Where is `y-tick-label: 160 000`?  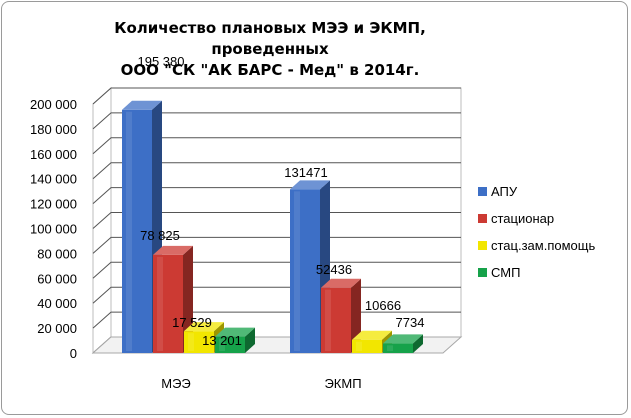
y-tick-label: 160 000 is located at coordinates (53, 154).